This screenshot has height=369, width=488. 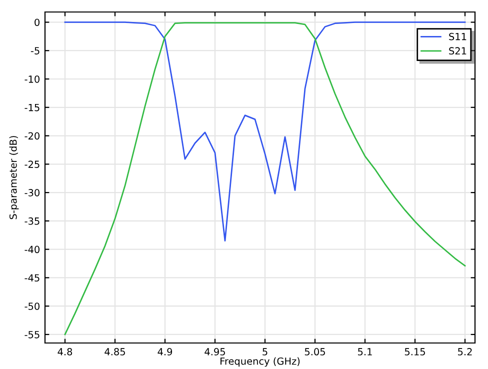 What do you see at coordinates (214, 352) in the screenshot?
I see `x-tick-label: 4.95` at bounding box center [214, 352].